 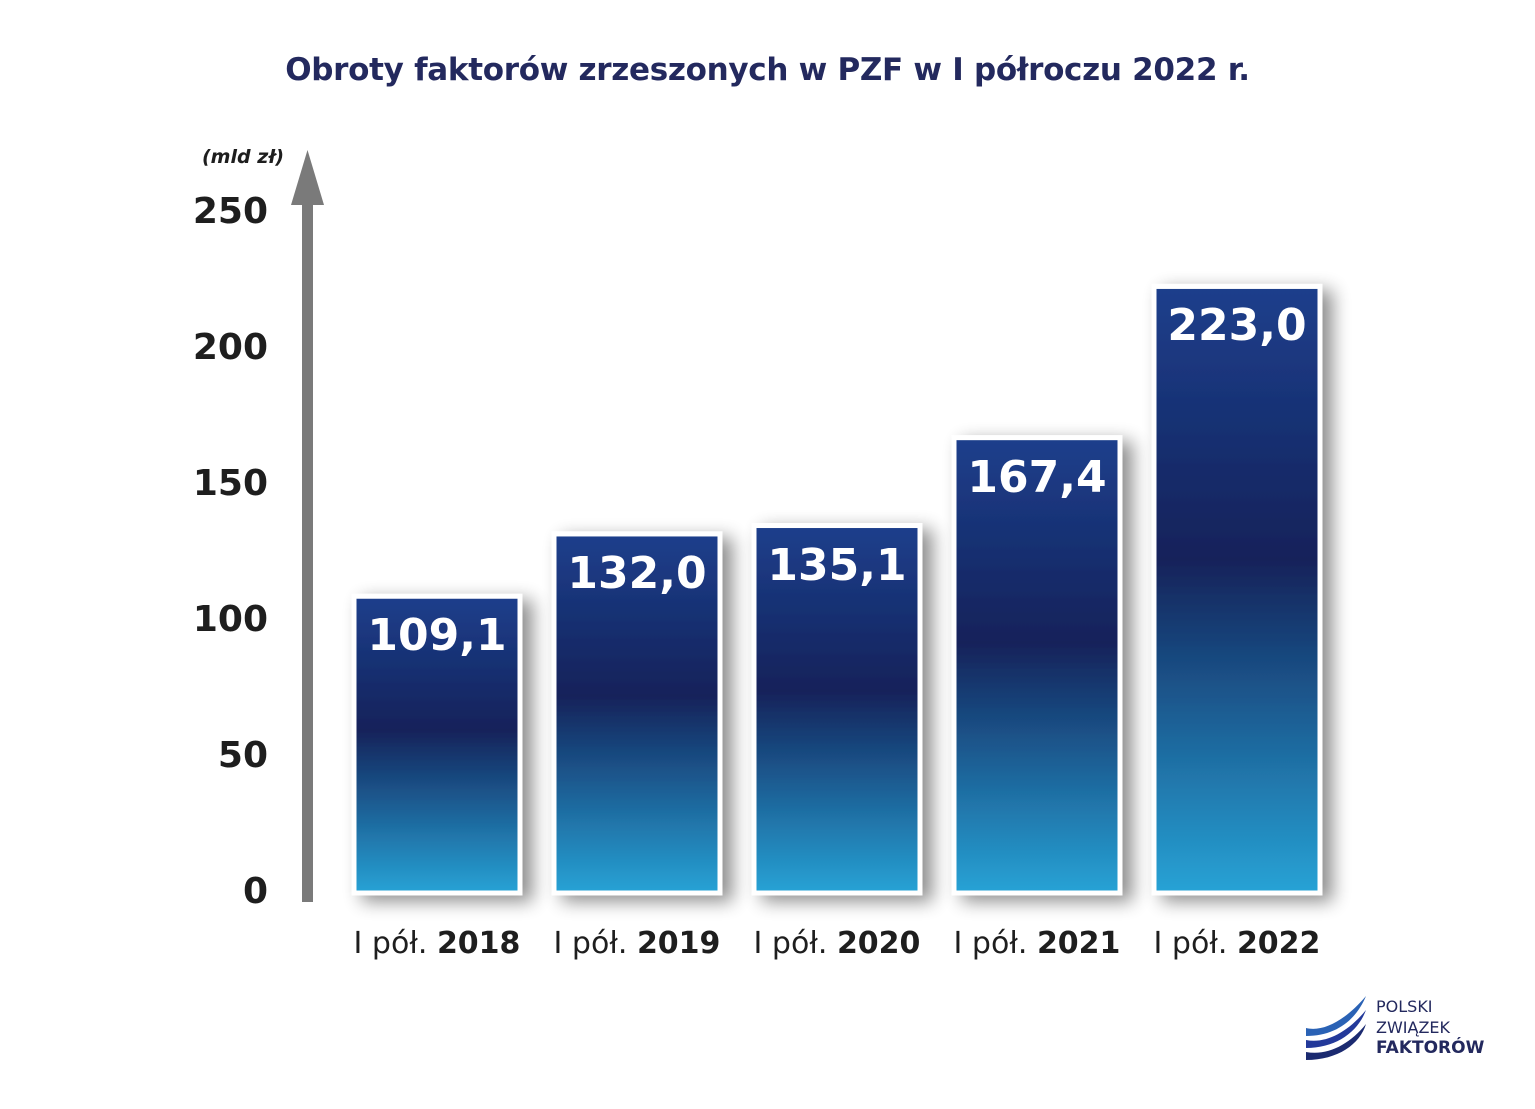 I want to click on y-axis-line, so click(x=307, y=550).